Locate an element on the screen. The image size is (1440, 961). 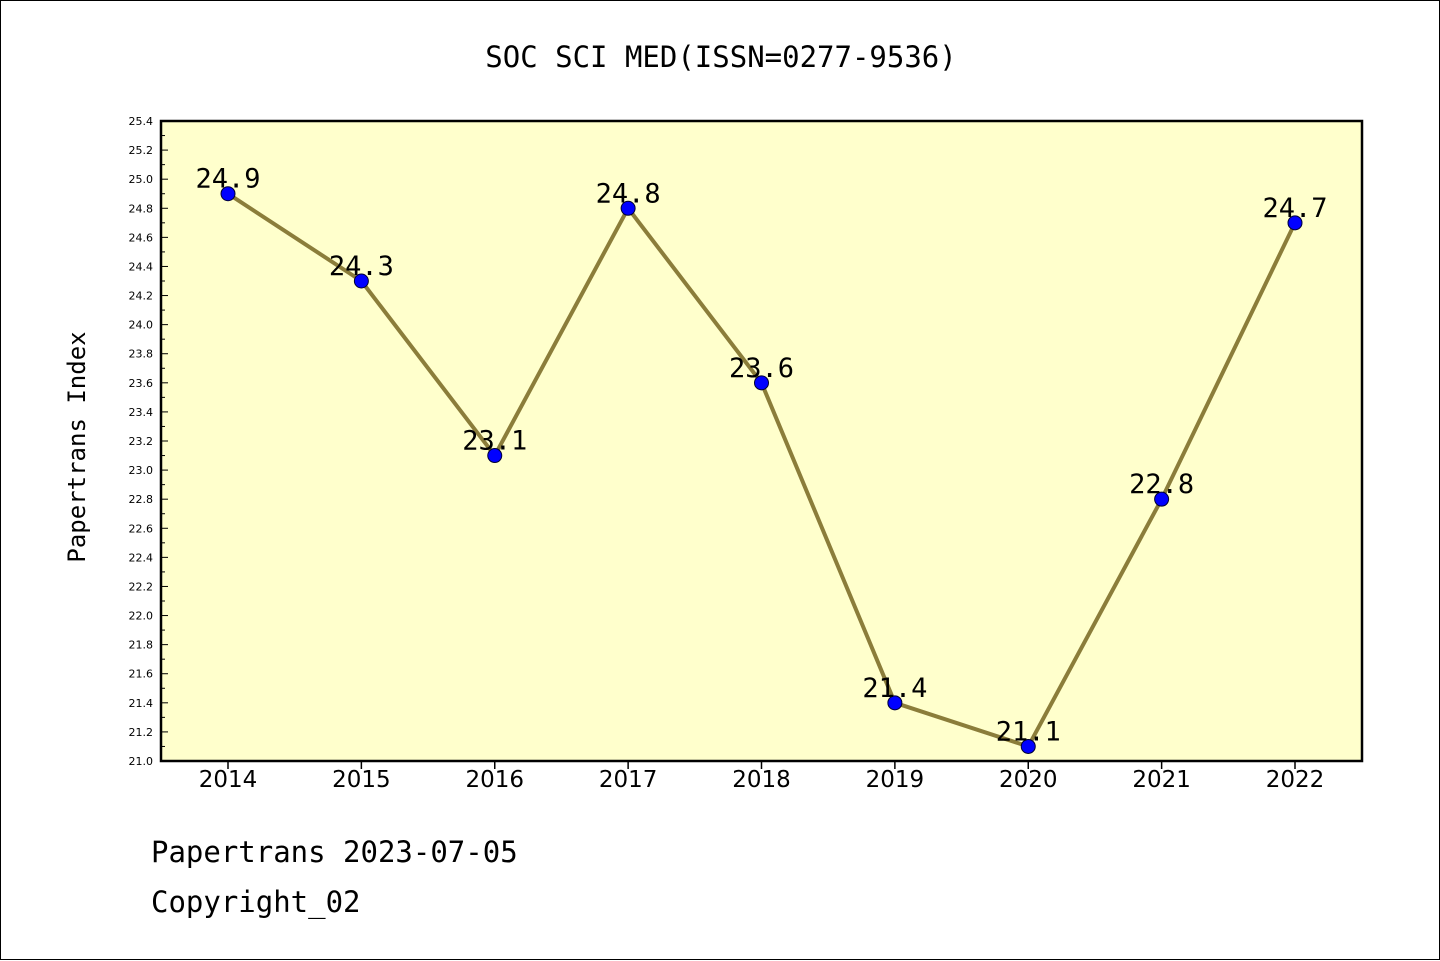
y-tick-label: 21.2 is located at coordinates (141, 732).